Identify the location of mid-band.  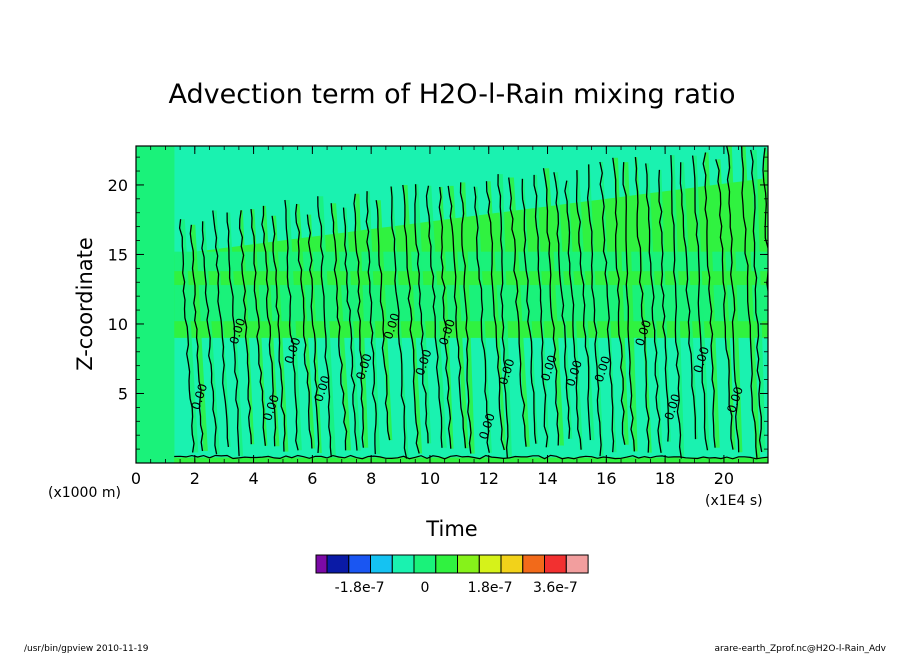
(471, 303).